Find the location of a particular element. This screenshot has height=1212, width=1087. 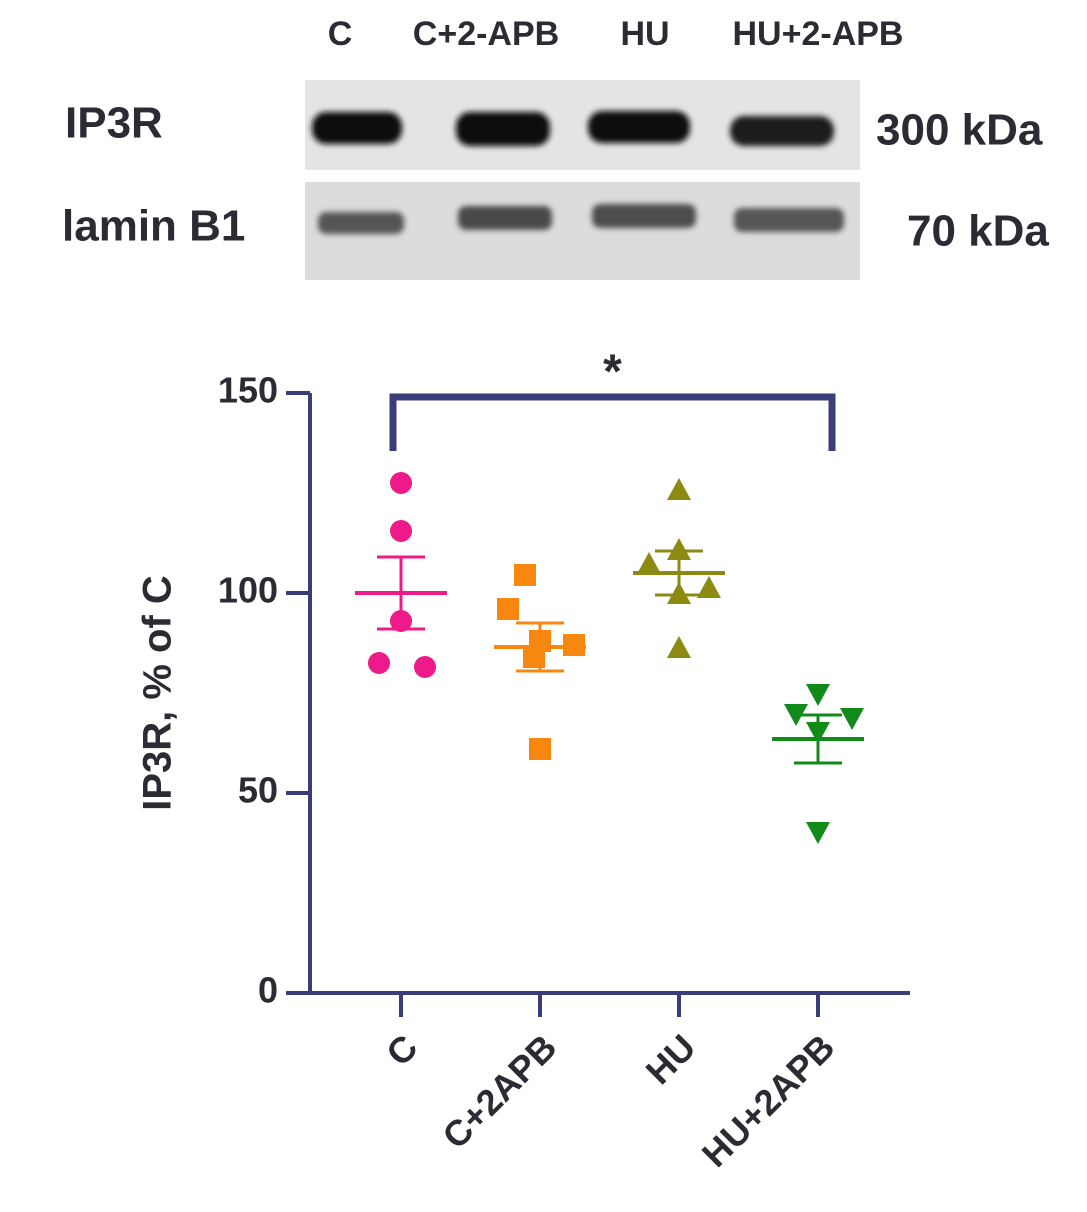

x-tick-label: HU is located at coordinates (671, 1059).